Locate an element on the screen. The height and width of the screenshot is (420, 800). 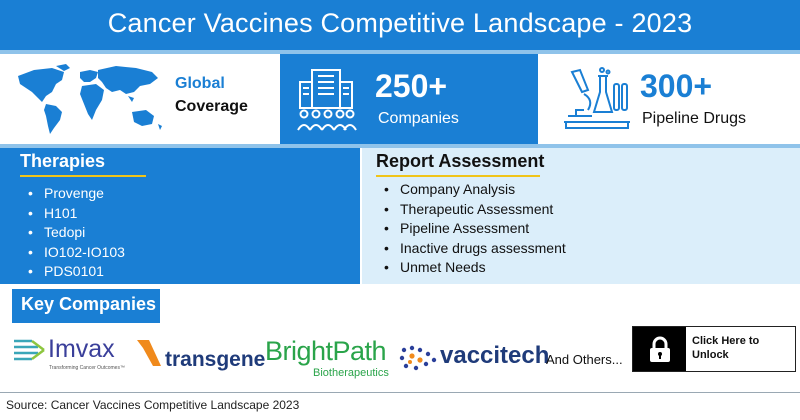
stats-divider is located at coordinates (400, 146).